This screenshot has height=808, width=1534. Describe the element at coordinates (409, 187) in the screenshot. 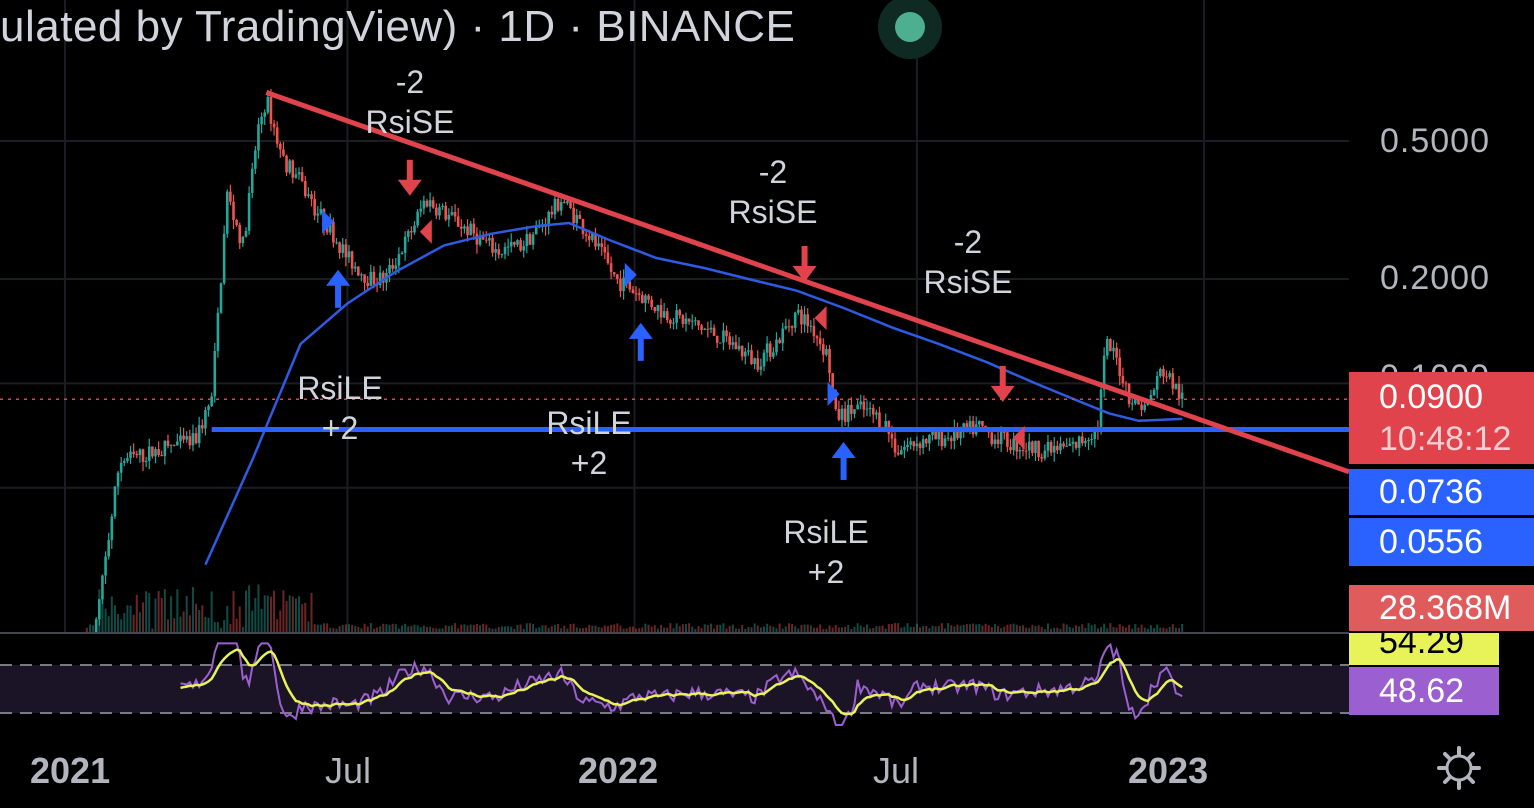

I see `short-arrow-head` at that location.